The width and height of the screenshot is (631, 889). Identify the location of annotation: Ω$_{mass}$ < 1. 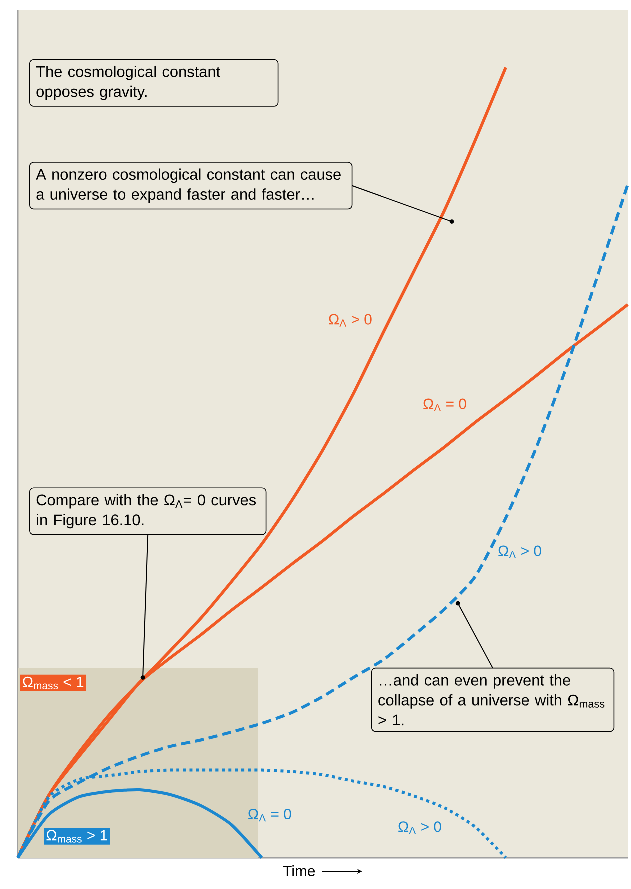
(53, 683).